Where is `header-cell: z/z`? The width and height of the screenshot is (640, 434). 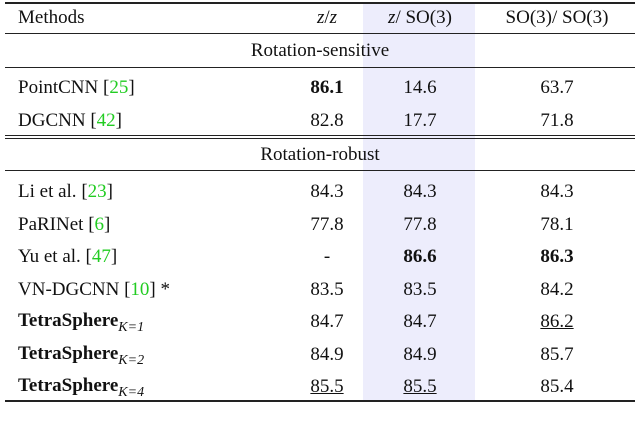 header-cell: z/z is located at coordinates (327, 18).